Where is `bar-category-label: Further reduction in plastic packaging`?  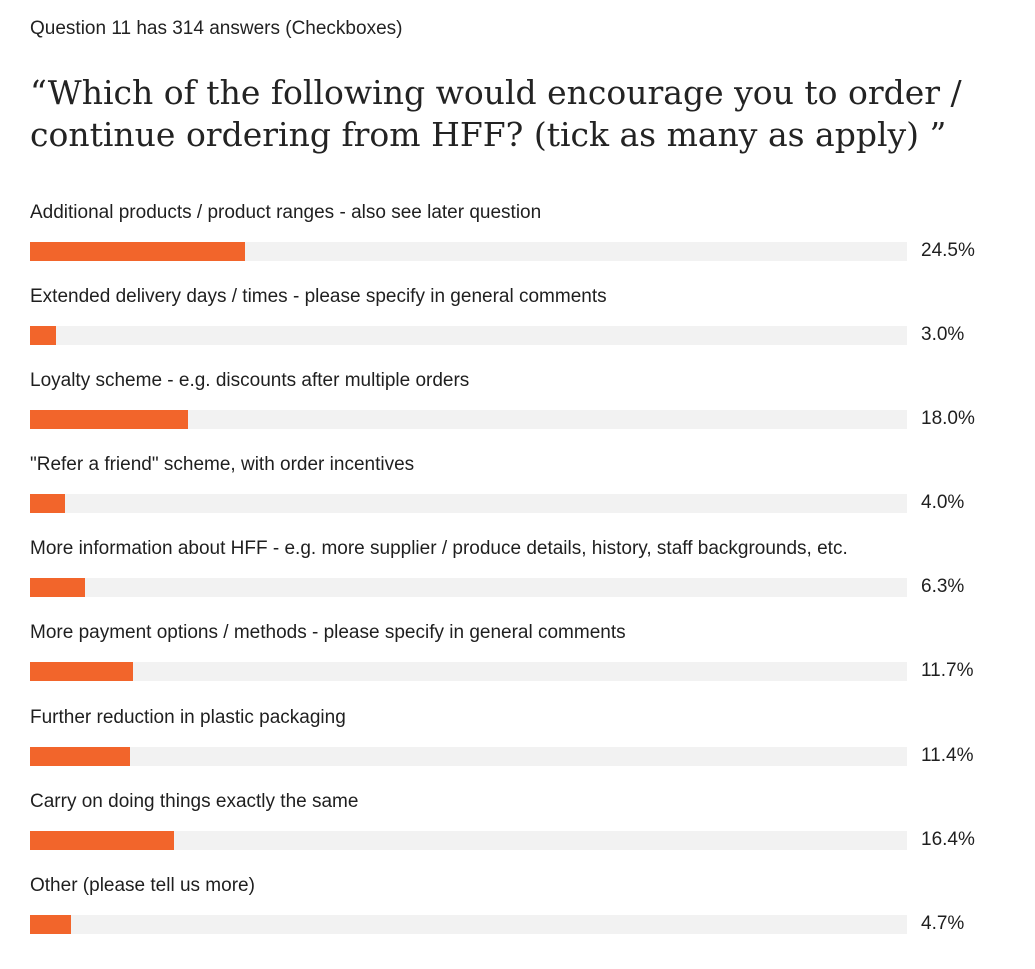
bar-category-label: Further reduction in plastic packaging is located at coordinates (188, 717).